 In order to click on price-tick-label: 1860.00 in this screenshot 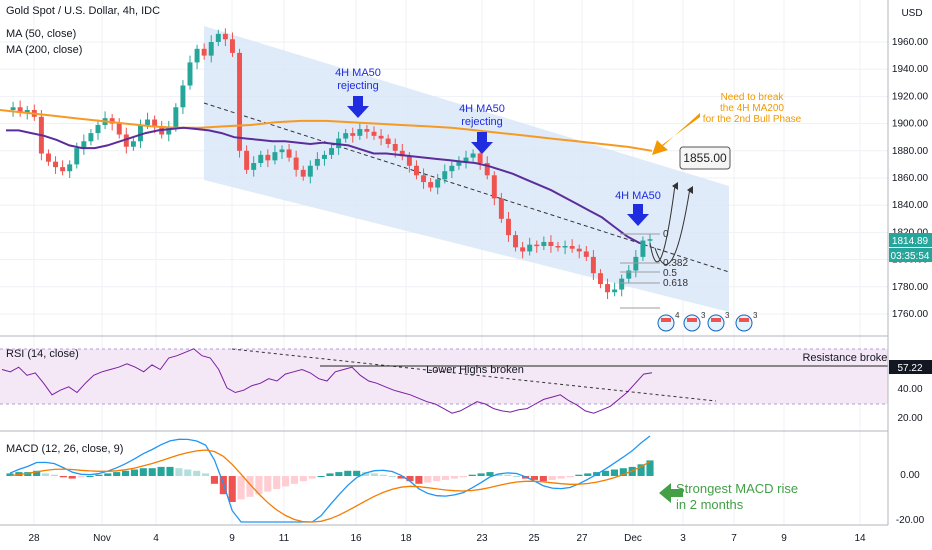, I will do `click(910, 178)`.